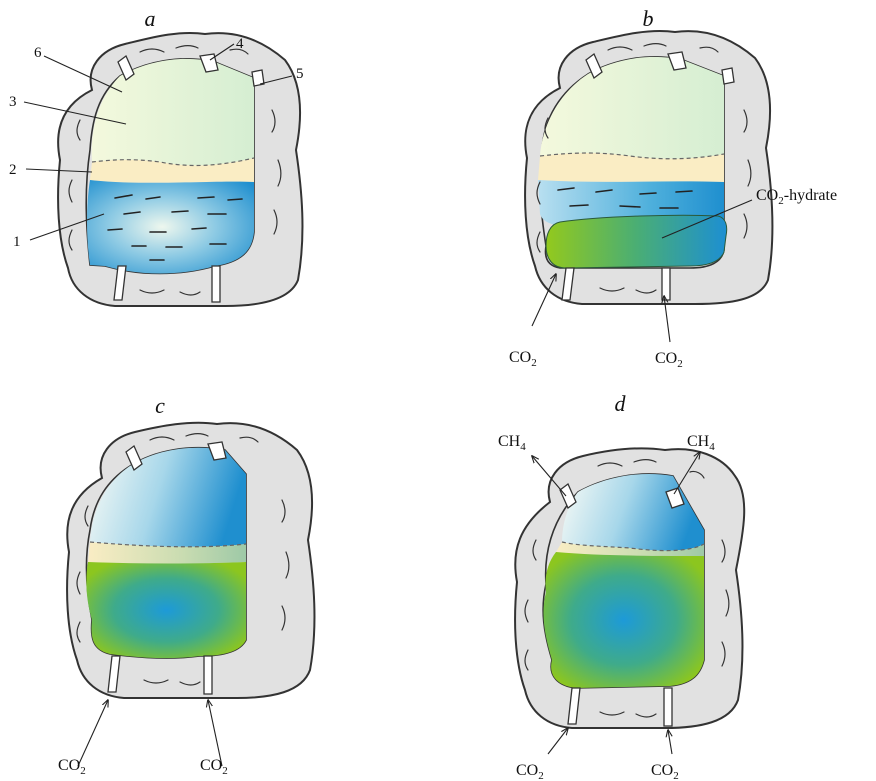 Image resolution: width=876 pixels, height=781 pixels. I want to click on number-label-1: 1, so click(17, 242).